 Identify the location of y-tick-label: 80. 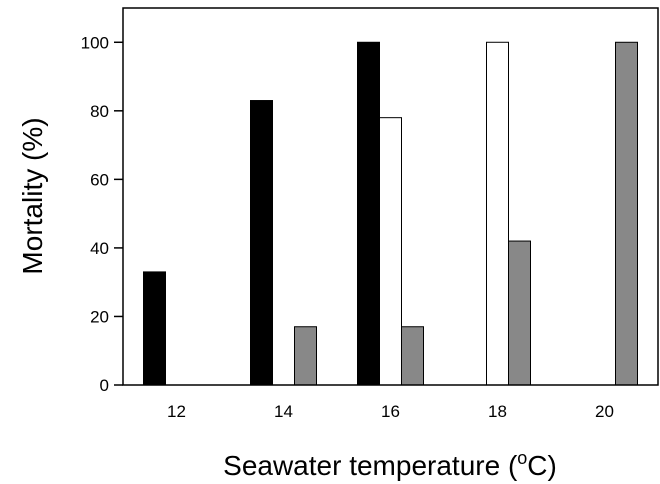
(99, 111).